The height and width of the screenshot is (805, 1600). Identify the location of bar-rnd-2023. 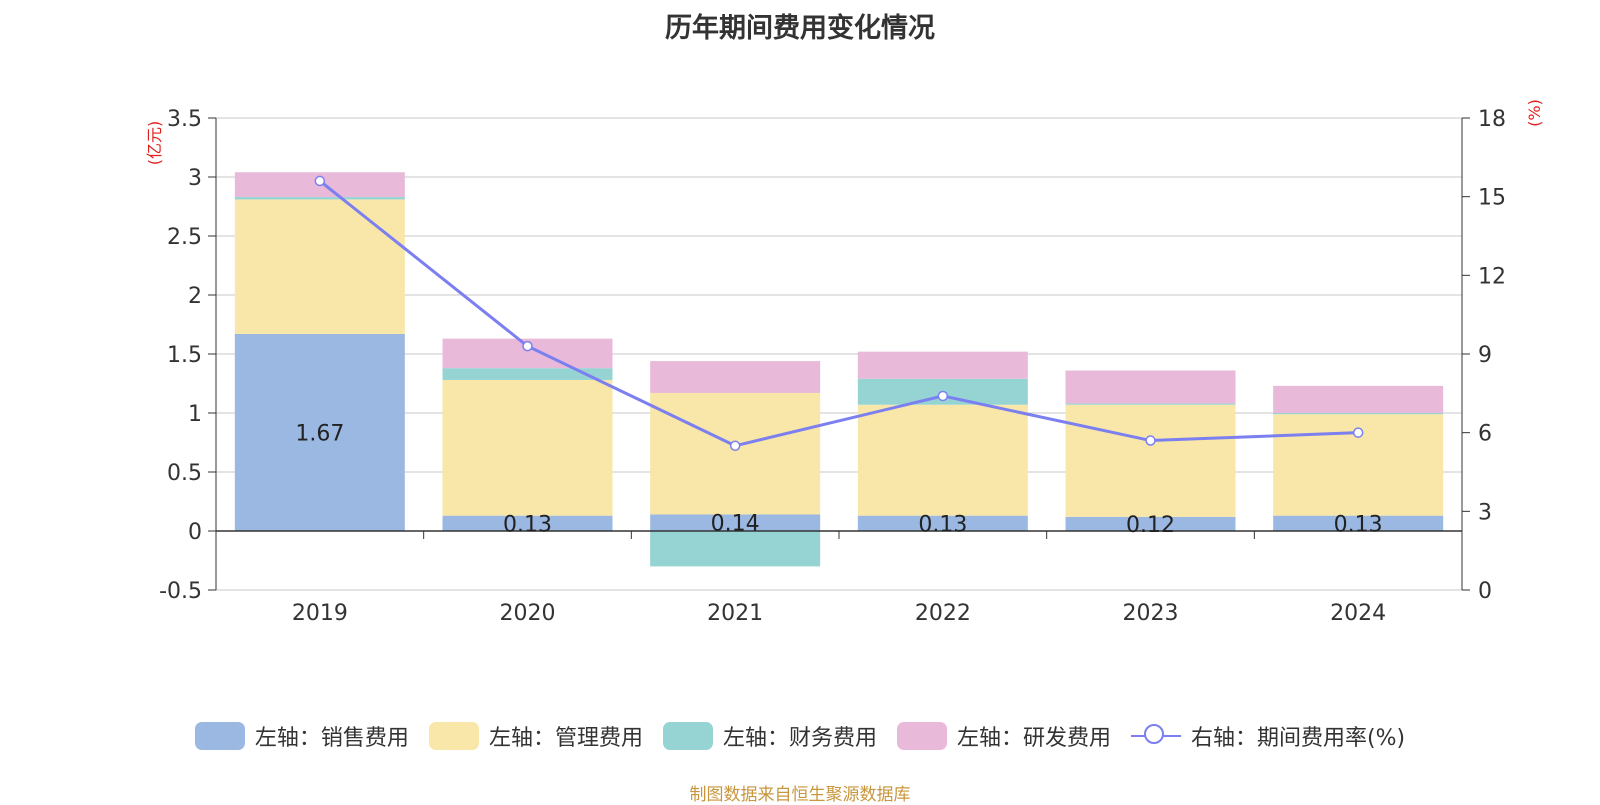
(1150, 387).